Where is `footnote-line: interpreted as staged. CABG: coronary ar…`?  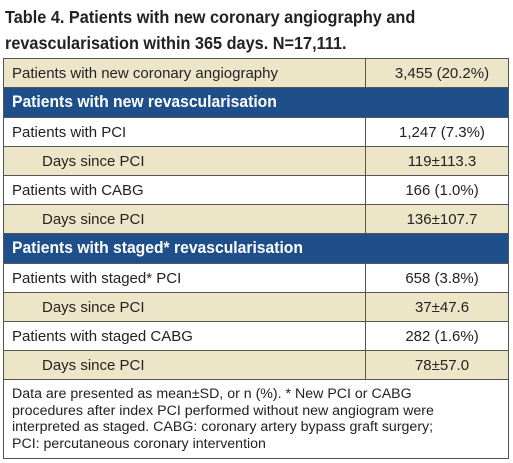 footnote-line: interpreted as staged. CABG: coronary ar… is located at coordinates (223, 427).